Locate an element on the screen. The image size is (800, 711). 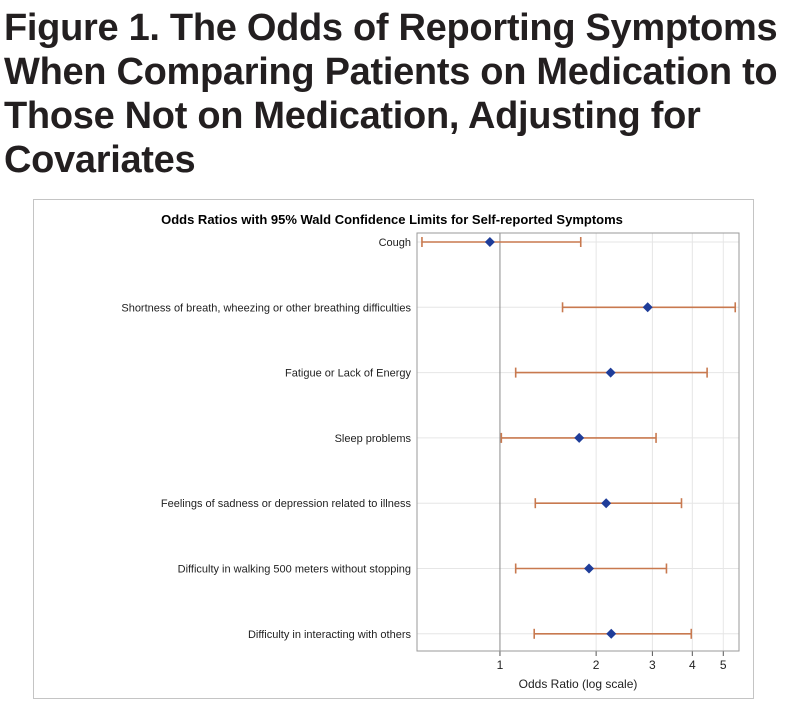
category-label: Sleep problems is located at coordinates (373, 439).